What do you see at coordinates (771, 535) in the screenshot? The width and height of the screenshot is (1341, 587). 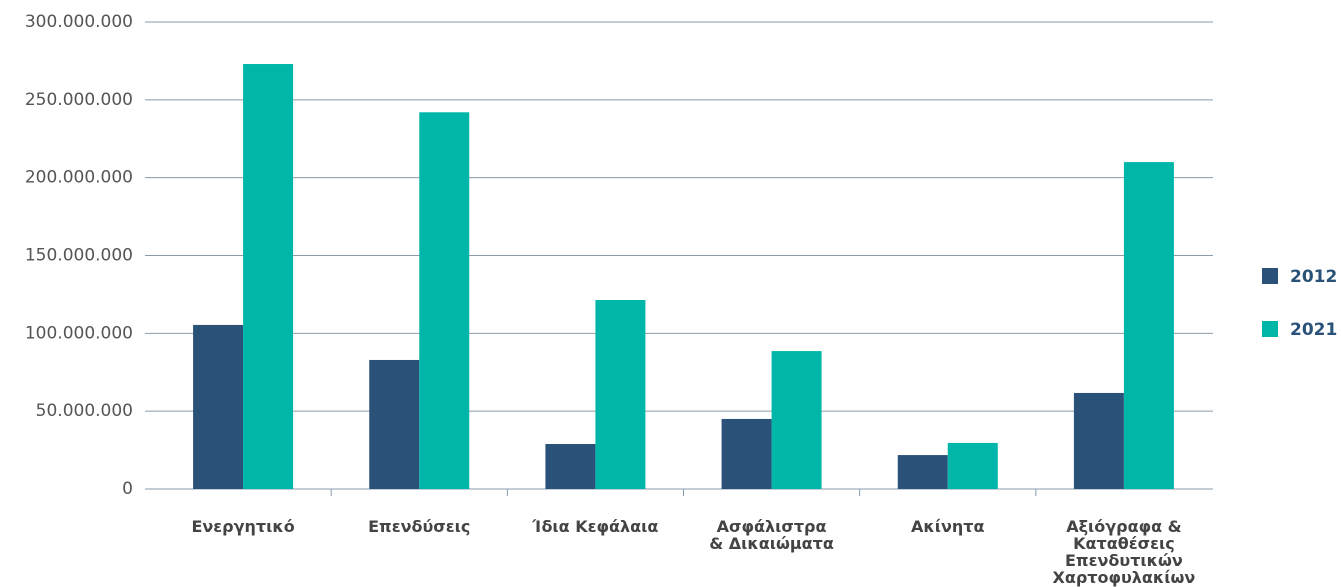 I see `x-tick-label: Ασφάλιστρα & Δικαιώματα` at bounding box center [771, 535].